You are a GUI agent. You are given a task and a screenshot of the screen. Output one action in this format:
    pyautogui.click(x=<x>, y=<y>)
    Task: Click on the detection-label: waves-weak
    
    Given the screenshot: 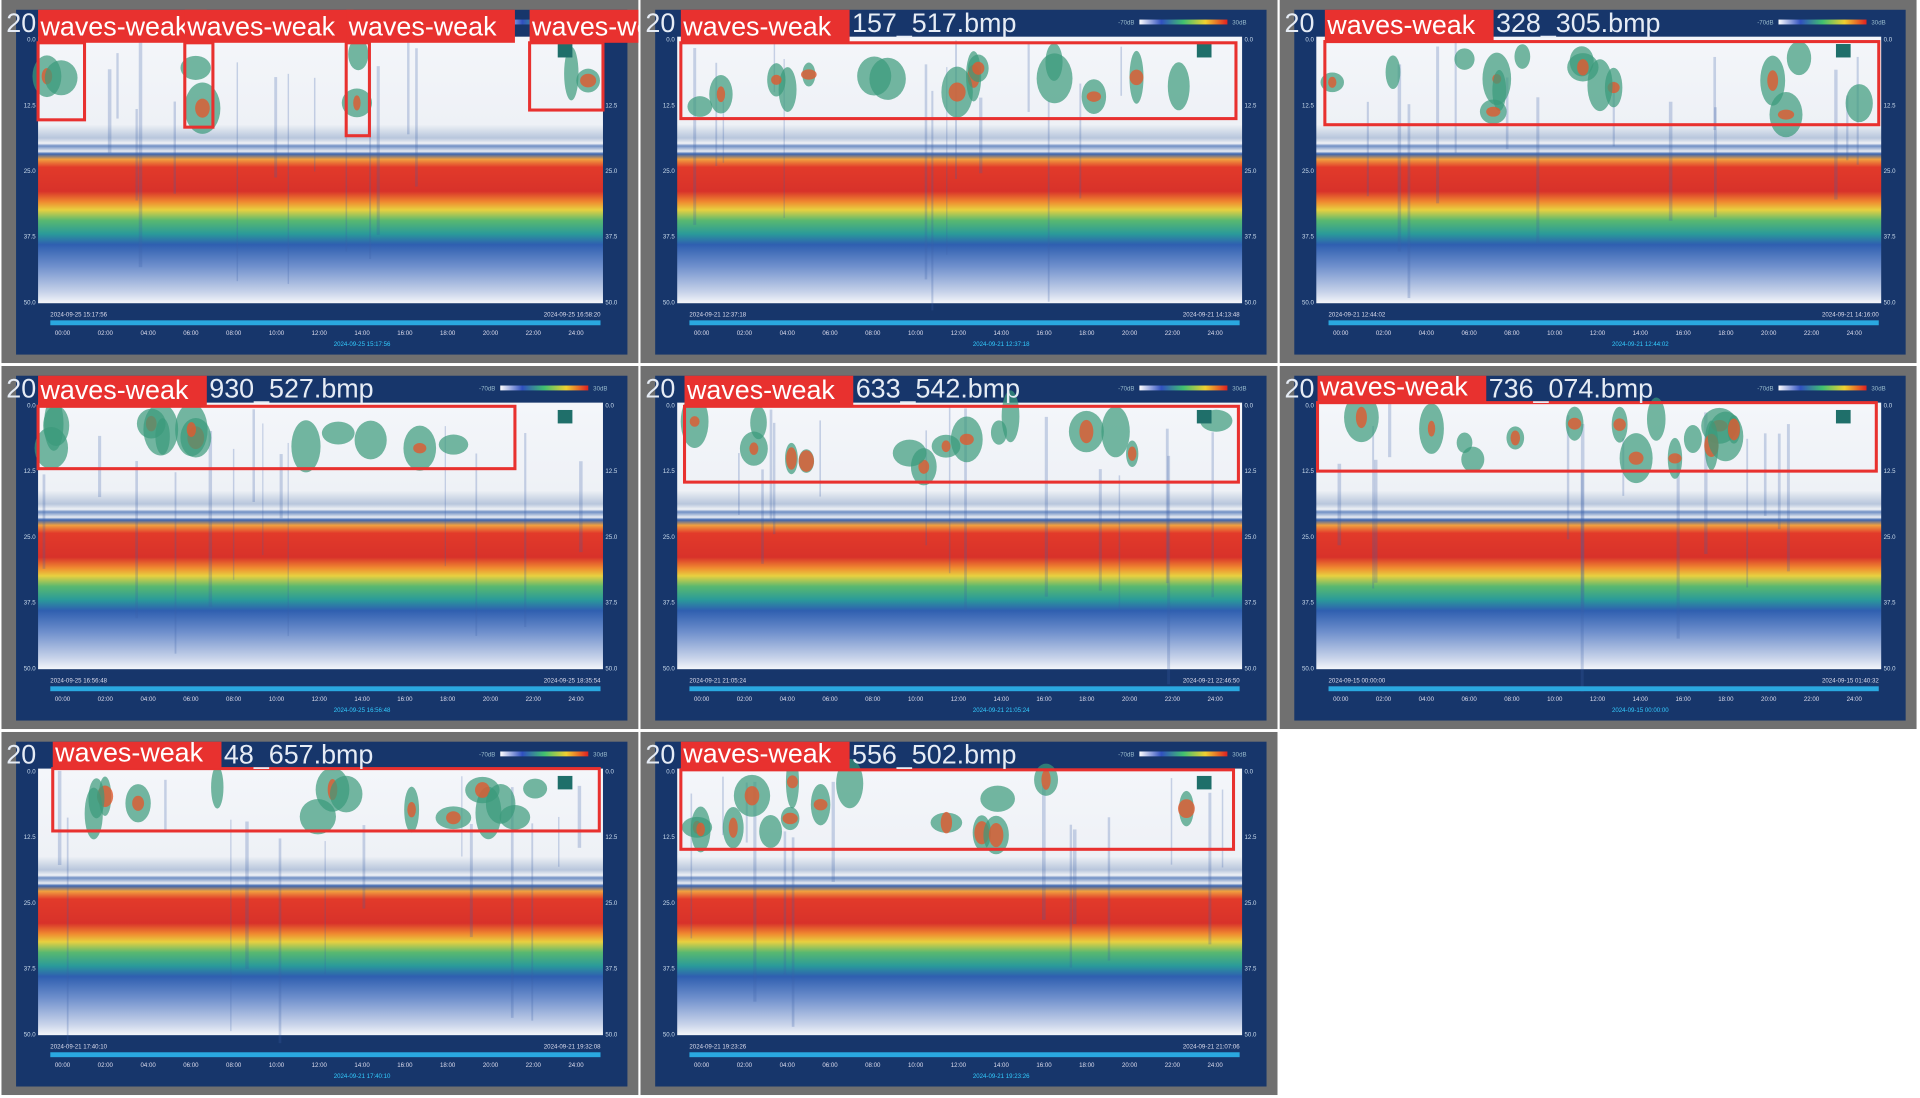 What is the action you would take?
    pyautogui.click(x=756, y=753)
    